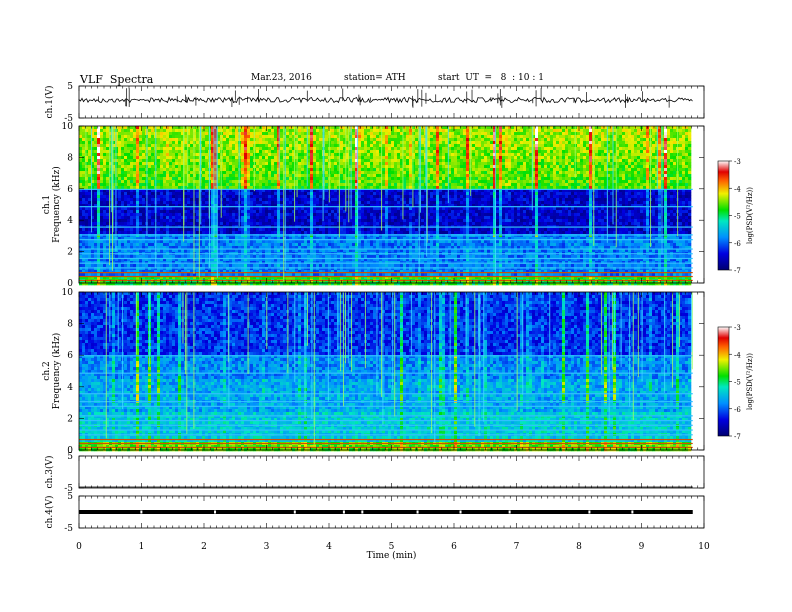 This screenshot has width=792, height=612. What do you see at coordinates (737, 410) in the screenshot?
I see `ch2-colorbar-tick-label: -6` at bounding box center [737, 410].